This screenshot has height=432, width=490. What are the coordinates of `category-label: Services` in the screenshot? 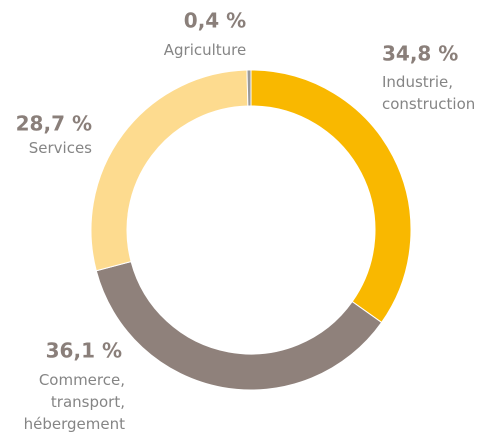 It's located at (60, 148).